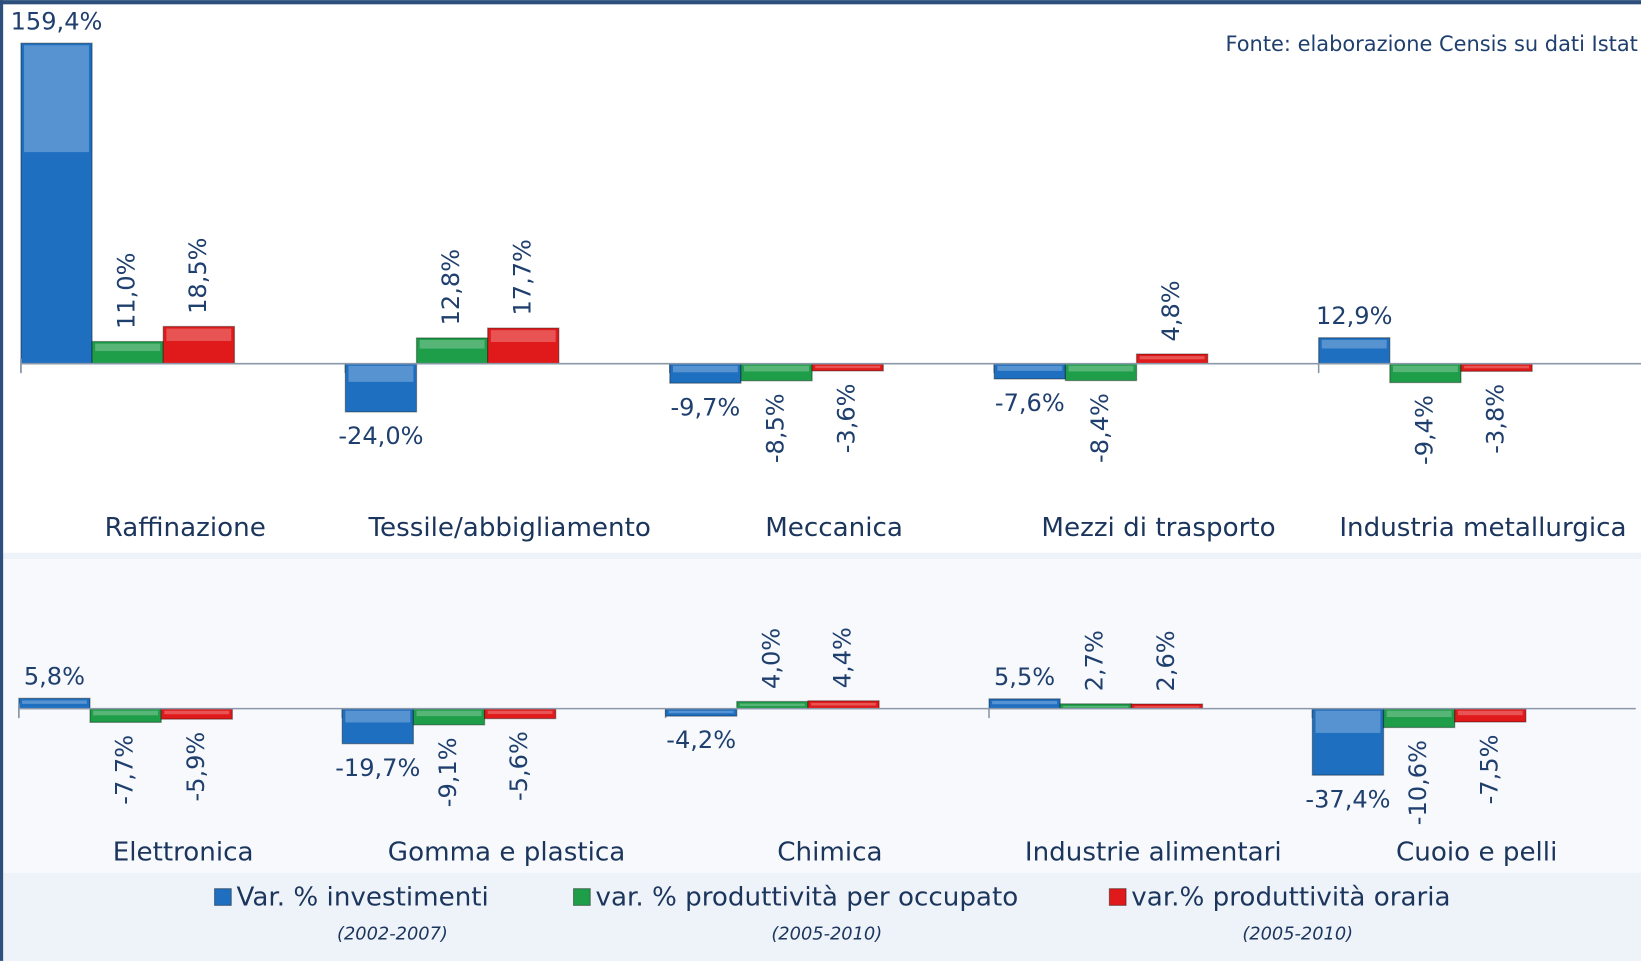  Describe the element at coordinates (1158, 528) in the screenshot. I see `x-tick-label: Mezzi di trasporto` at that location.